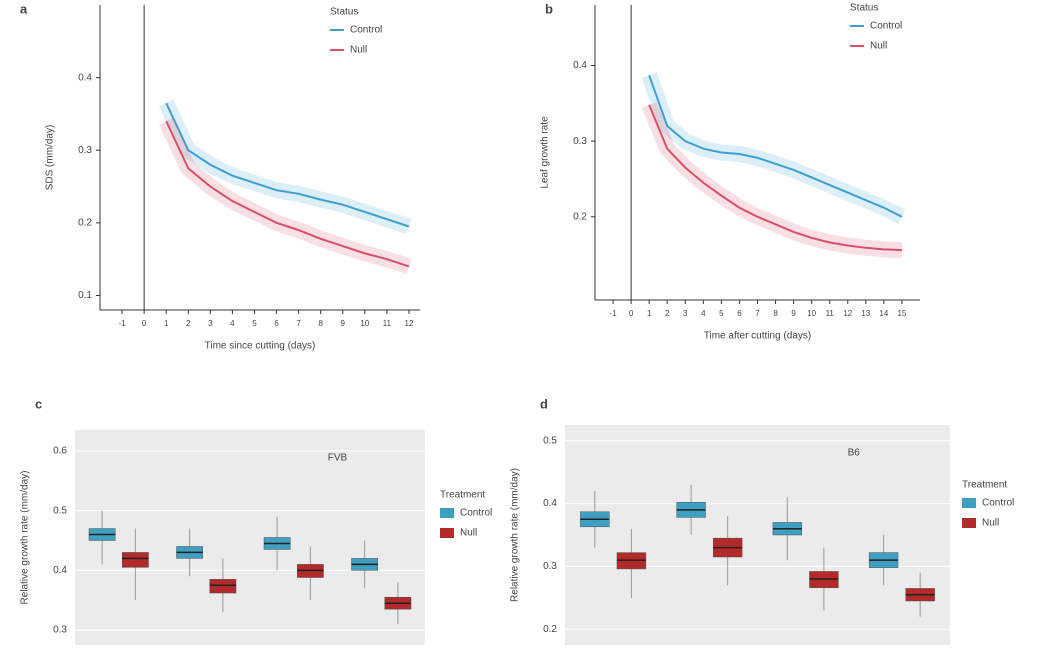 Image resolution: width=1050 pixels, height=650 pixels. What do you see at coordinates (545, 152) in the screenshot?
I see `y-axis-title: Leaf growth rate` at bounding box center [545, 152].